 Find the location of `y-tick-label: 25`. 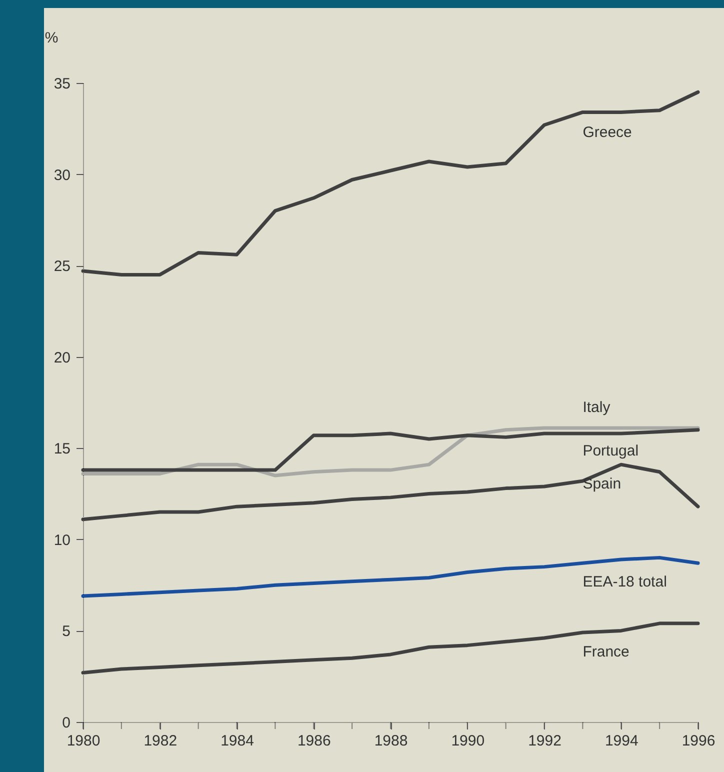

y-tick-label: 25 is located at coordinates (62, 267).